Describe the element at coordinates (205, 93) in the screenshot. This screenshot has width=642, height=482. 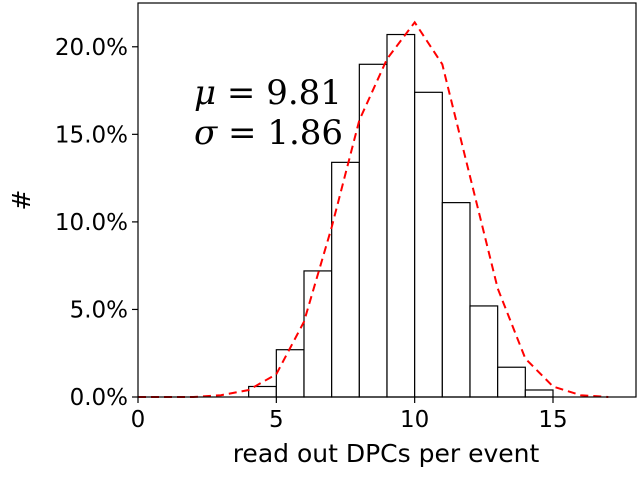
I see `mu-symbol: μ` at that location.